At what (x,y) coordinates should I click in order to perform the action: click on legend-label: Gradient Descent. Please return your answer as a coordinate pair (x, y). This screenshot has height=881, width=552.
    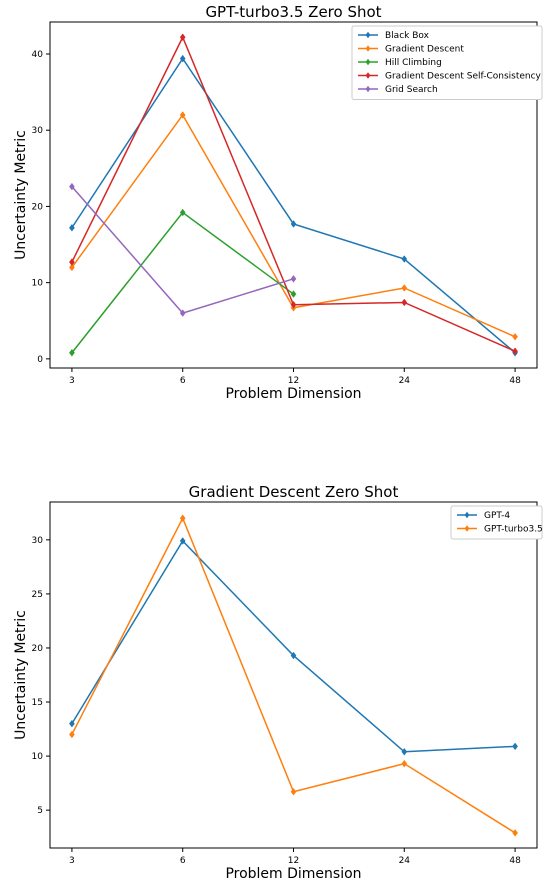
    Looking at the image, I should click on (424, 50).